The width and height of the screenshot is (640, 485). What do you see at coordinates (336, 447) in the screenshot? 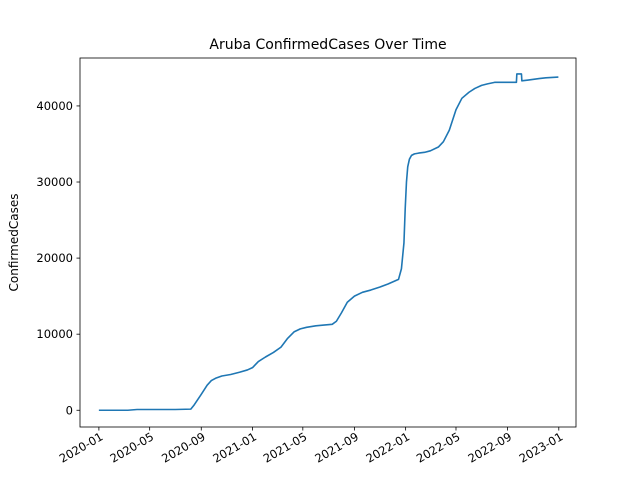
I see `x-tick-label: 2021-09` at bounding box center [336, 447].